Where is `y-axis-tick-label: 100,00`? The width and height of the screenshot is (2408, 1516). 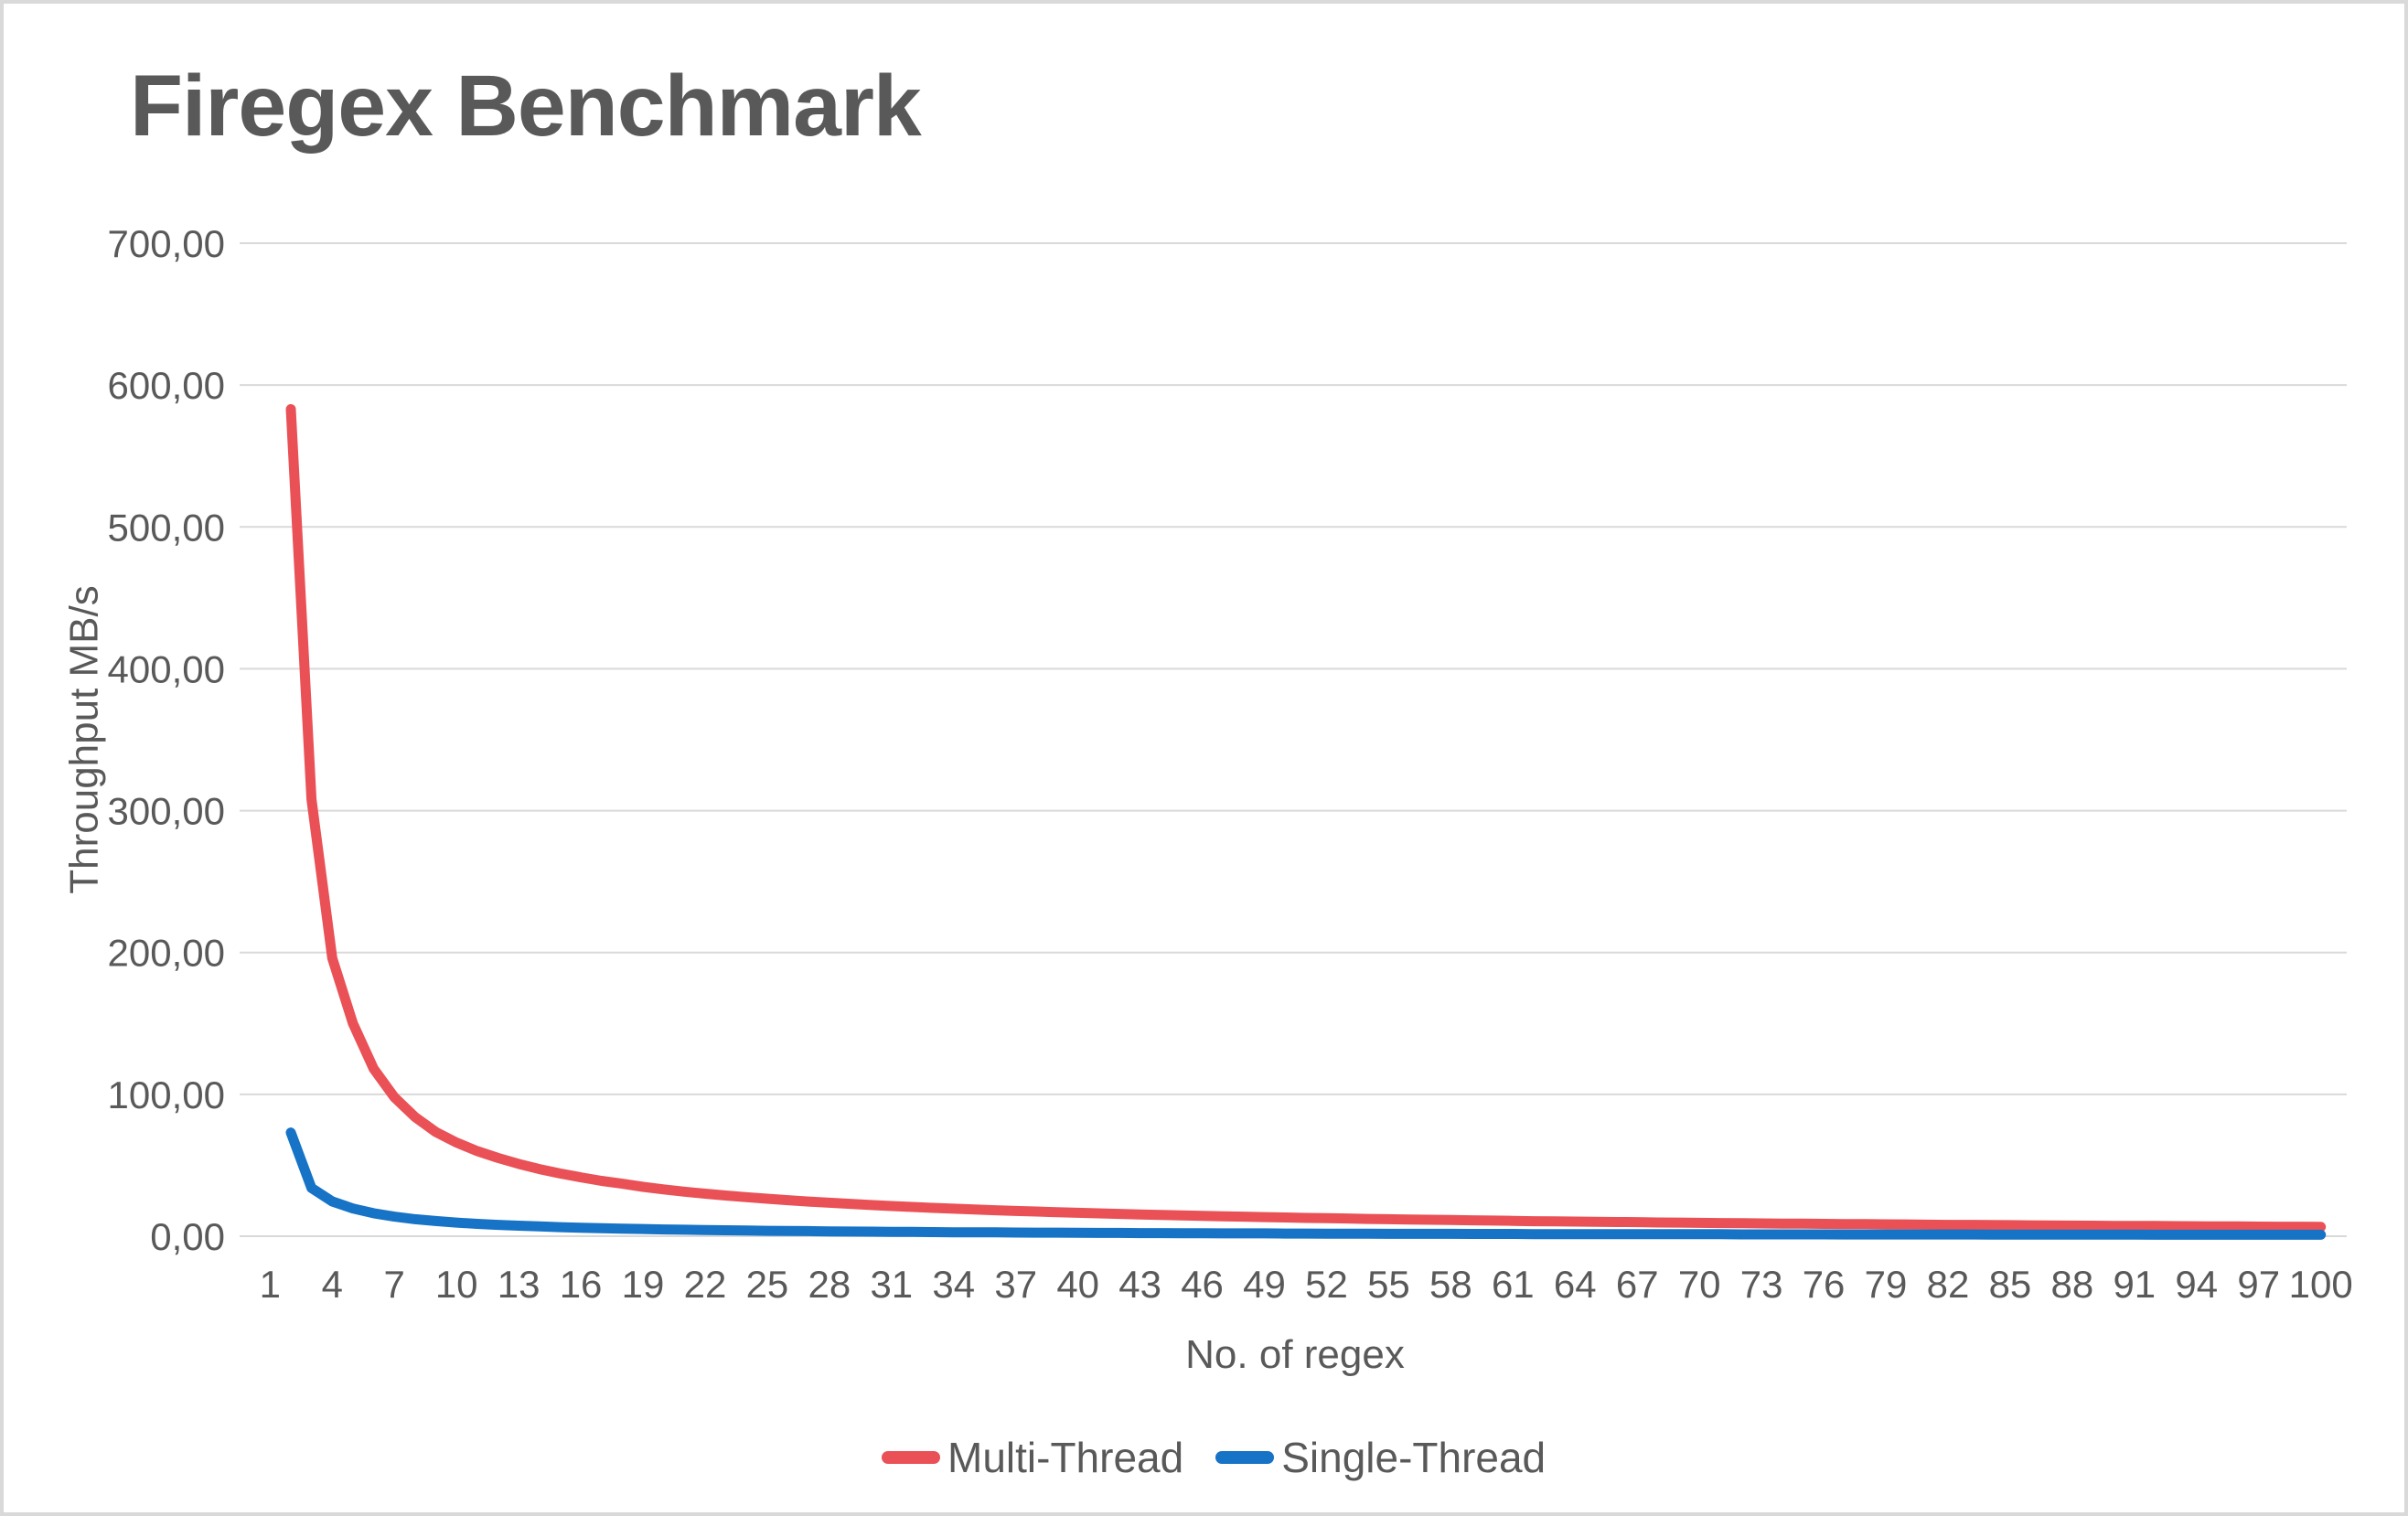 y-axis-tick-label: 100,00 is located at coordinates (166, 1094).